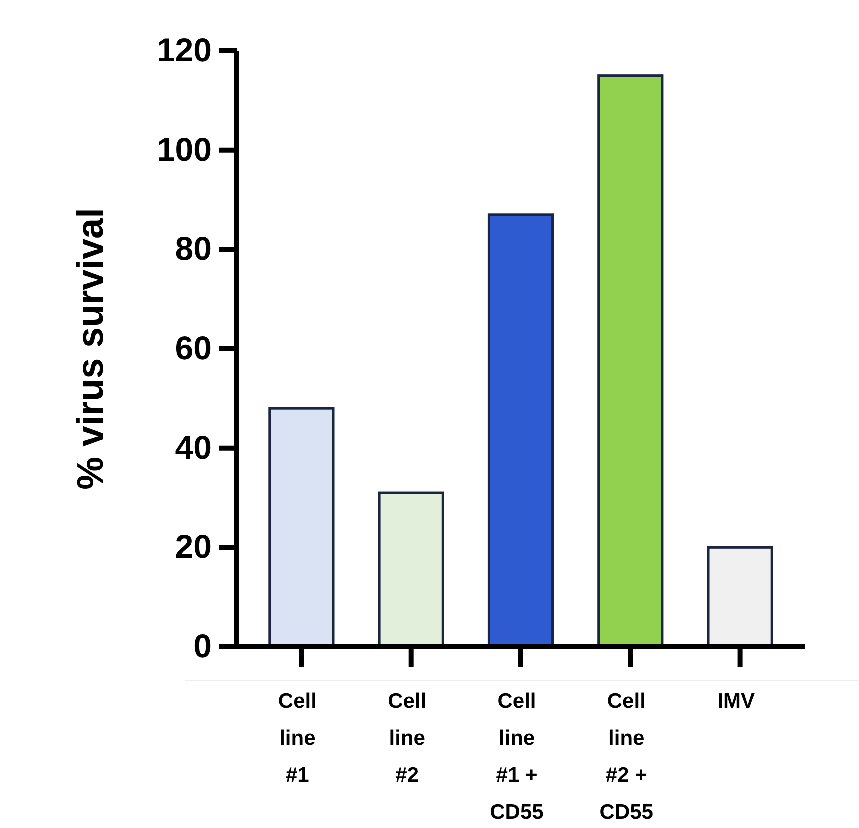 The image size is (859, 828). I want to click on x-tick-label: IMV, so click(736, 701).